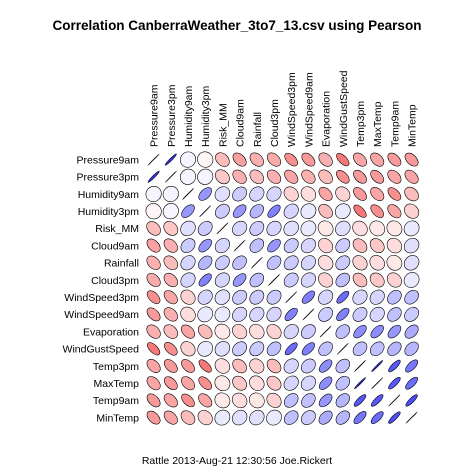 The height and width of the screenshot is (474, 474). Describe the element at coordinates (171, 349) in the screenshot. I see `cell-windgustspeed-pressure3pm` at that location.